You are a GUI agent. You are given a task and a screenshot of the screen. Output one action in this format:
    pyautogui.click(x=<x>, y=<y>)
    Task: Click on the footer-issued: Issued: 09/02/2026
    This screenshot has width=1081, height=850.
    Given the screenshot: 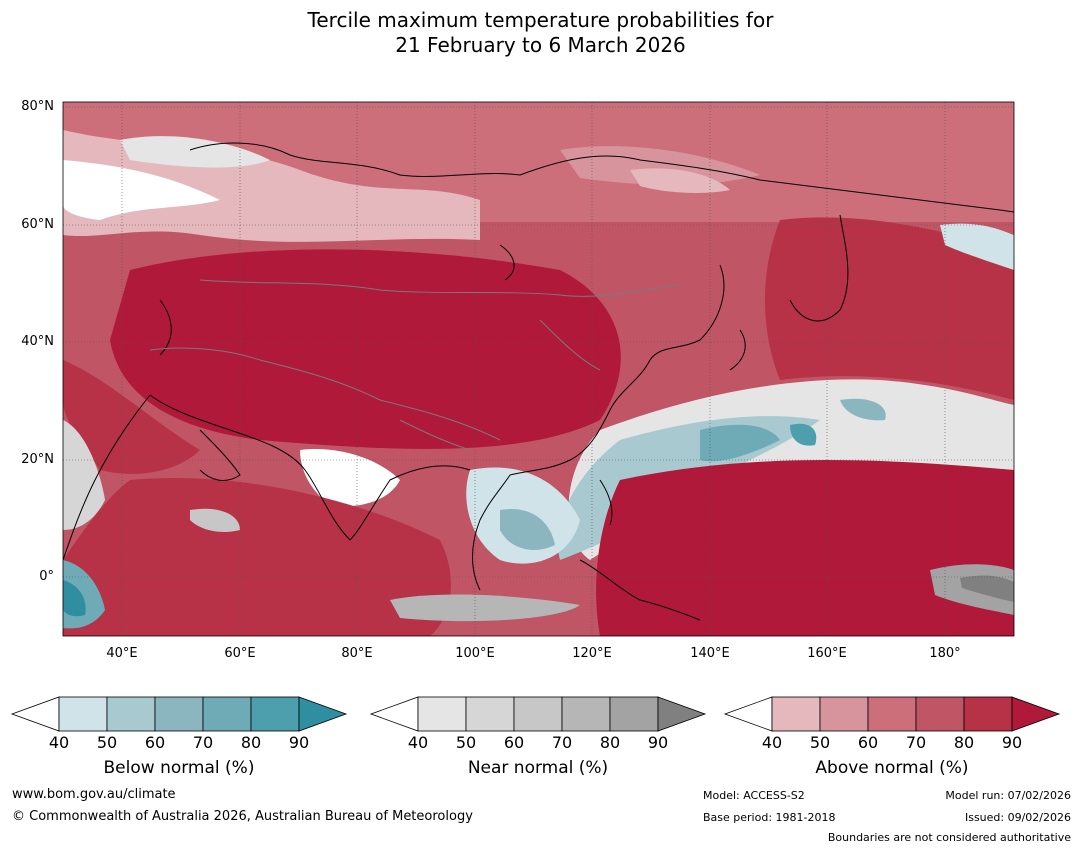 What is the action you would take?
    pyautogui.click(x=1017, y=817)
    